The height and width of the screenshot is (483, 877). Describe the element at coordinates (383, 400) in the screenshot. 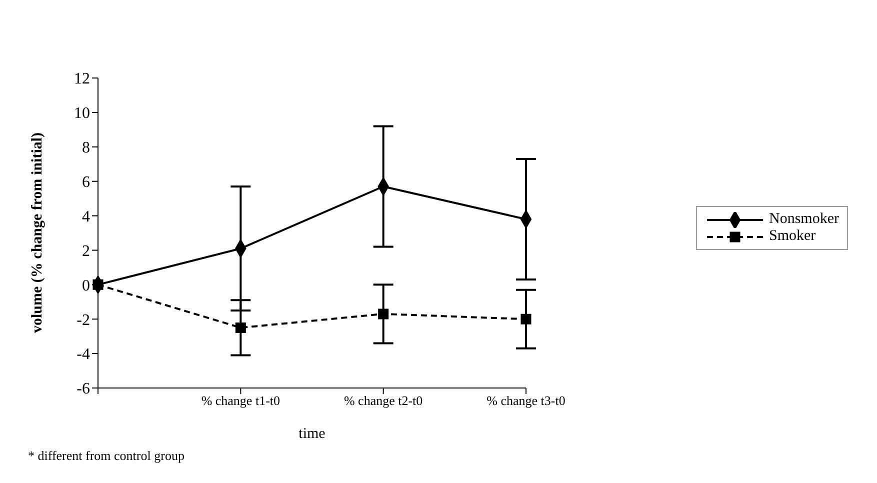

I see `x-tick-label: % change t2-t0` at that location.